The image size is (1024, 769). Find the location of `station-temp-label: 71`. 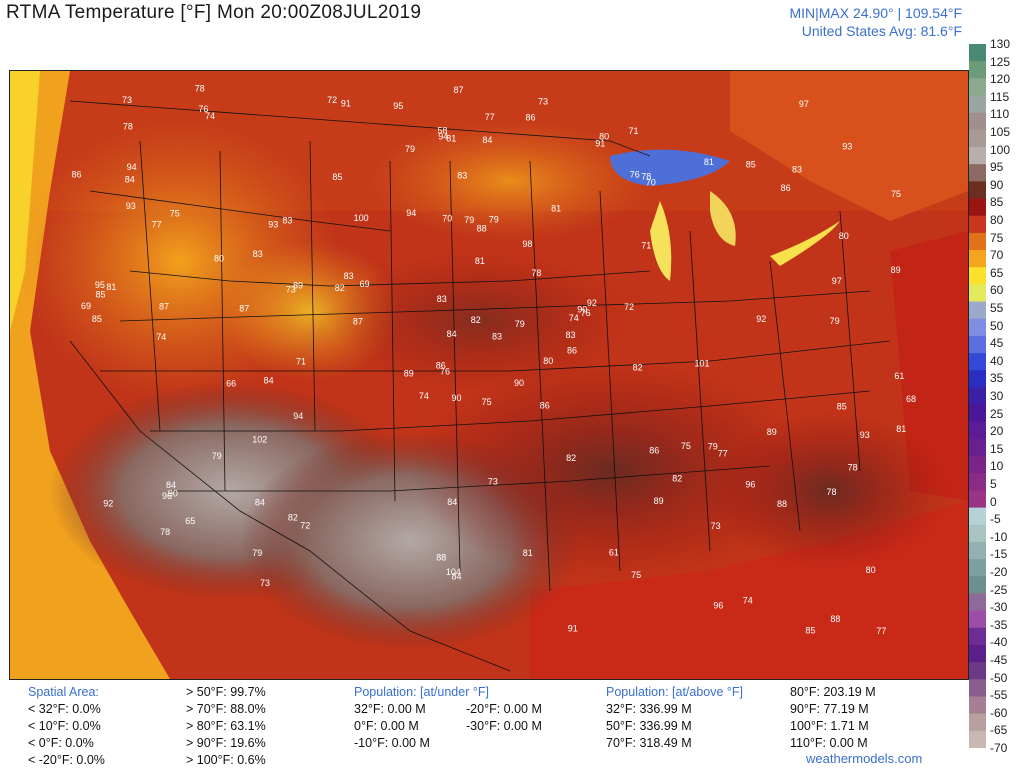

station-temp-label: 71 is located at coordinates (634, 131).